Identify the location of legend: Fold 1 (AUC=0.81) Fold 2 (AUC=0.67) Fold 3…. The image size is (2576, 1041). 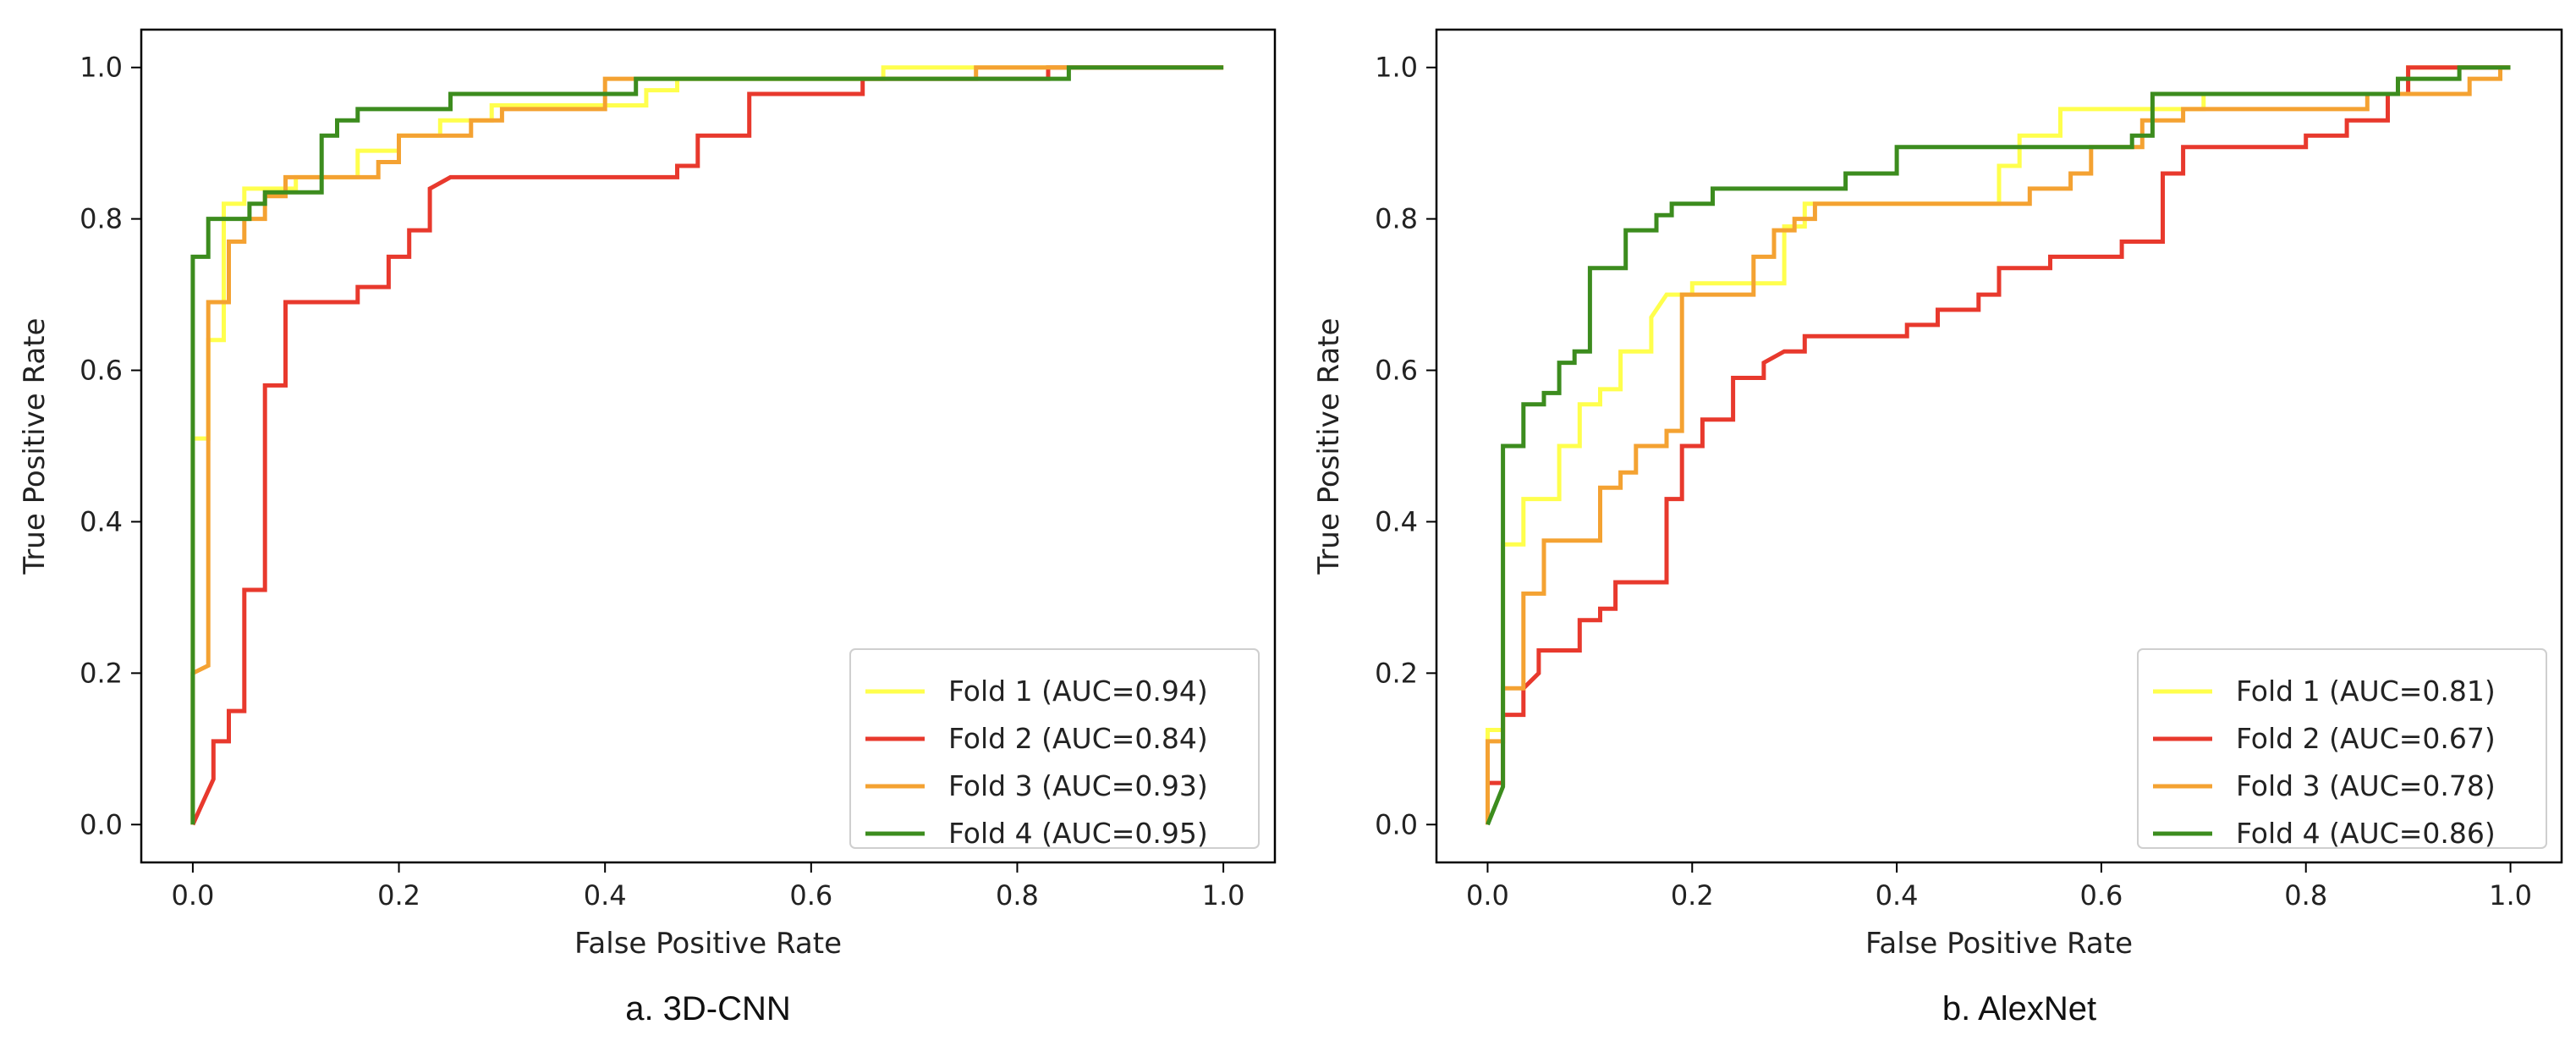
(2342, 749).